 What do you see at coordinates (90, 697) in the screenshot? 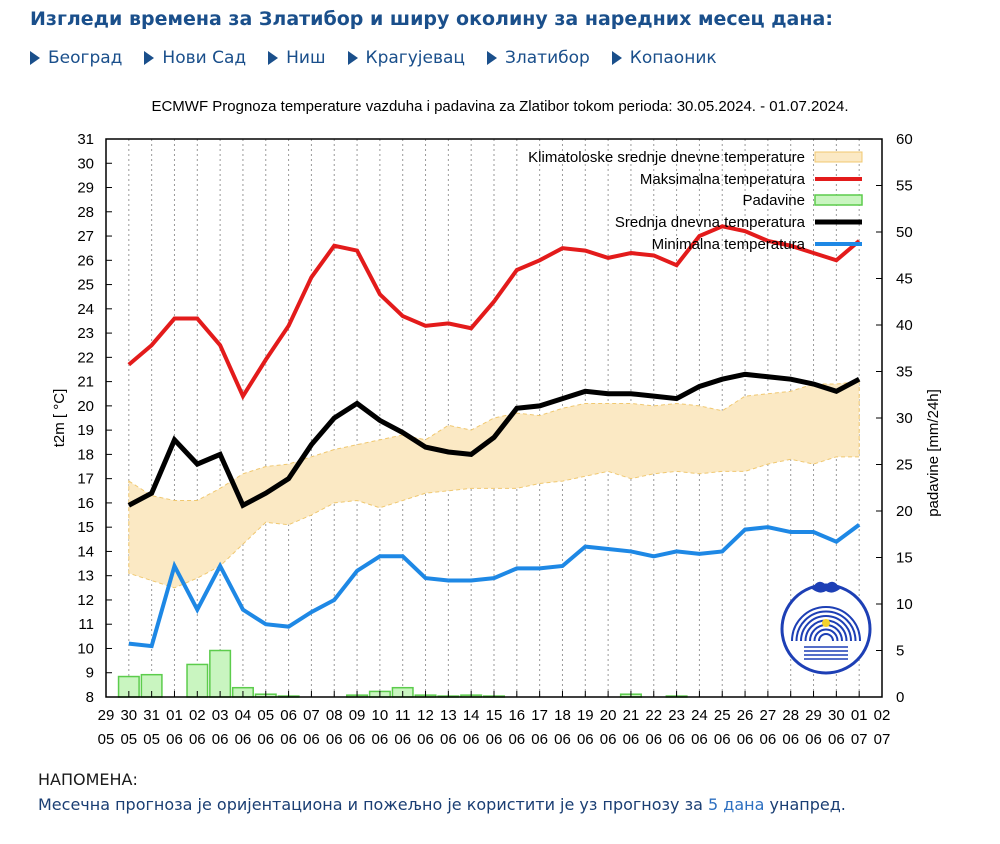
I see `y-tick-label: 8` at bounding box center [90, 697].